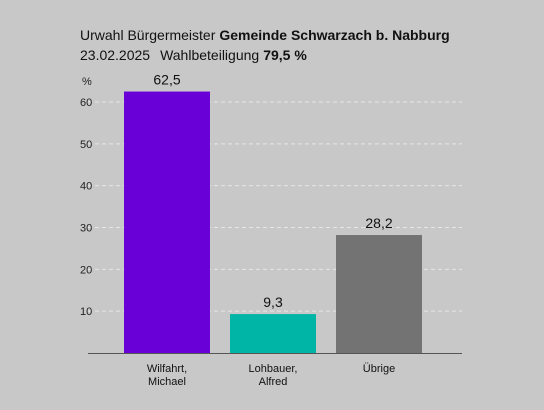 Image resolution: width=544 pixels, height=410 pixels. I want to click on x-category-label-3: Übrige, so click(379, 369).